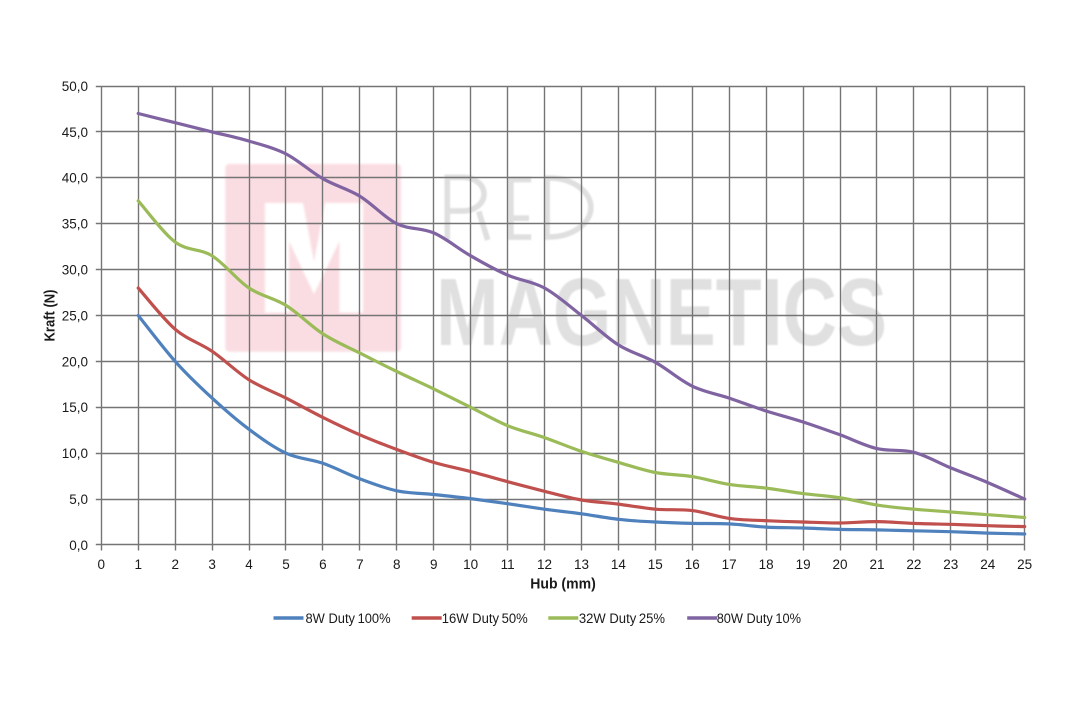  What do you see at coordinates (508, 564) in the screenshot?
I see `svg-text: 11` at bounding box center [508, 564].